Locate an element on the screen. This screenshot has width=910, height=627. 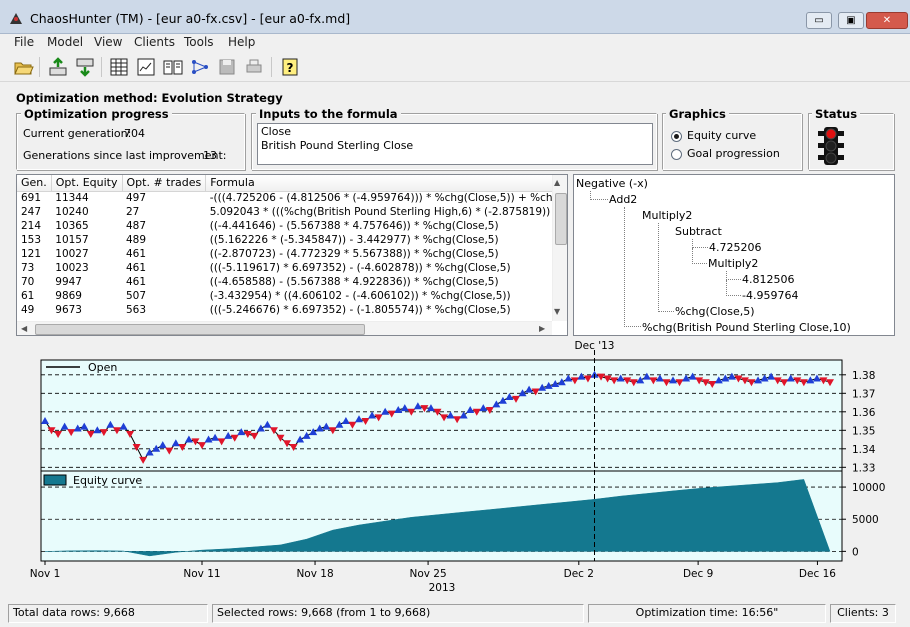
col-formula: Formula is located at coordinates (386, 183).